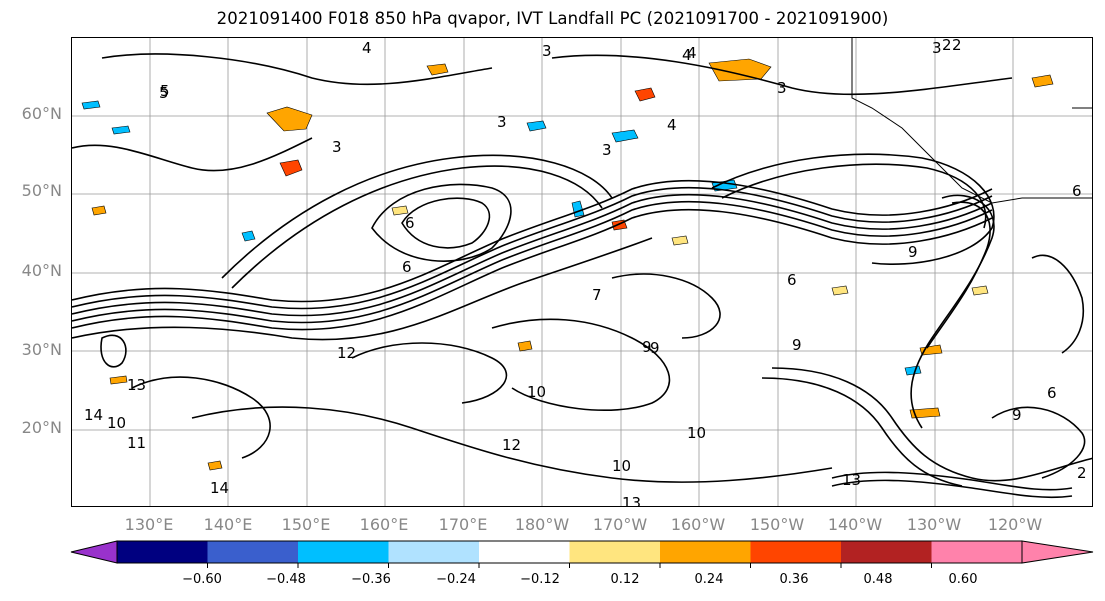  Describe the element at coordinates (228, 524) in the screenshot. I see `lon-label-140e: 140°E` at that location.